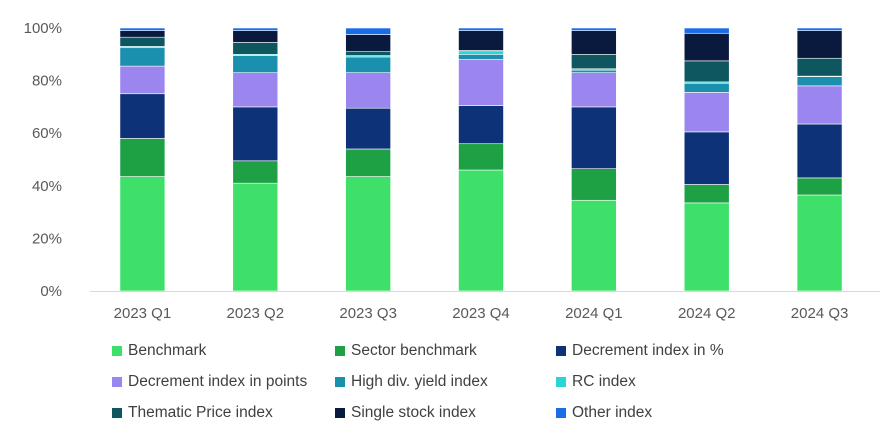 Image resolution: width=883 pixels, height=445 pixels. What do you see at coordinates (51, 291) in the screenshot?
I see `y-tick-label: 0%` at bounding box center [51, 291].